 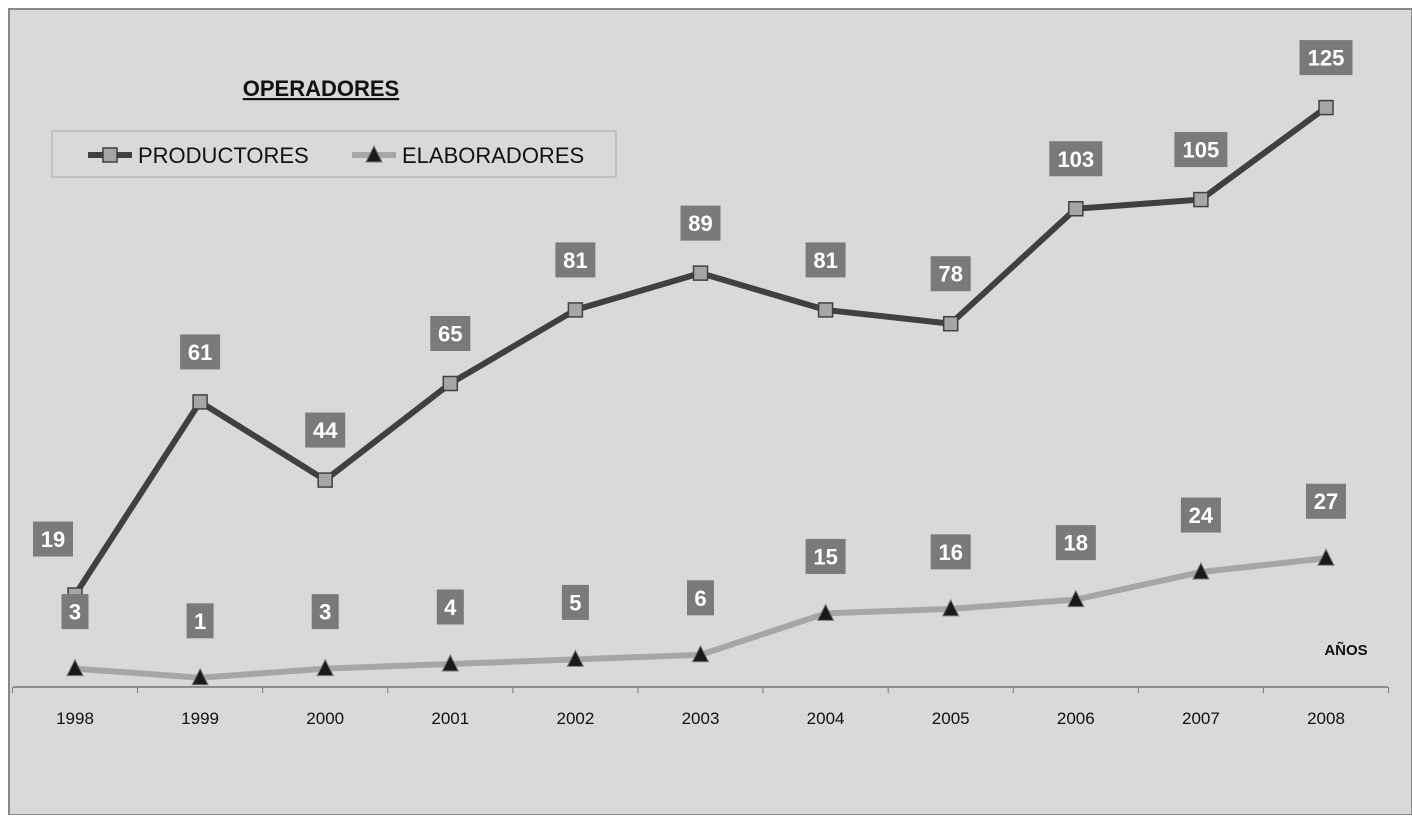 I want to click on data-label-text: 105, so click(x=1201, y=150).